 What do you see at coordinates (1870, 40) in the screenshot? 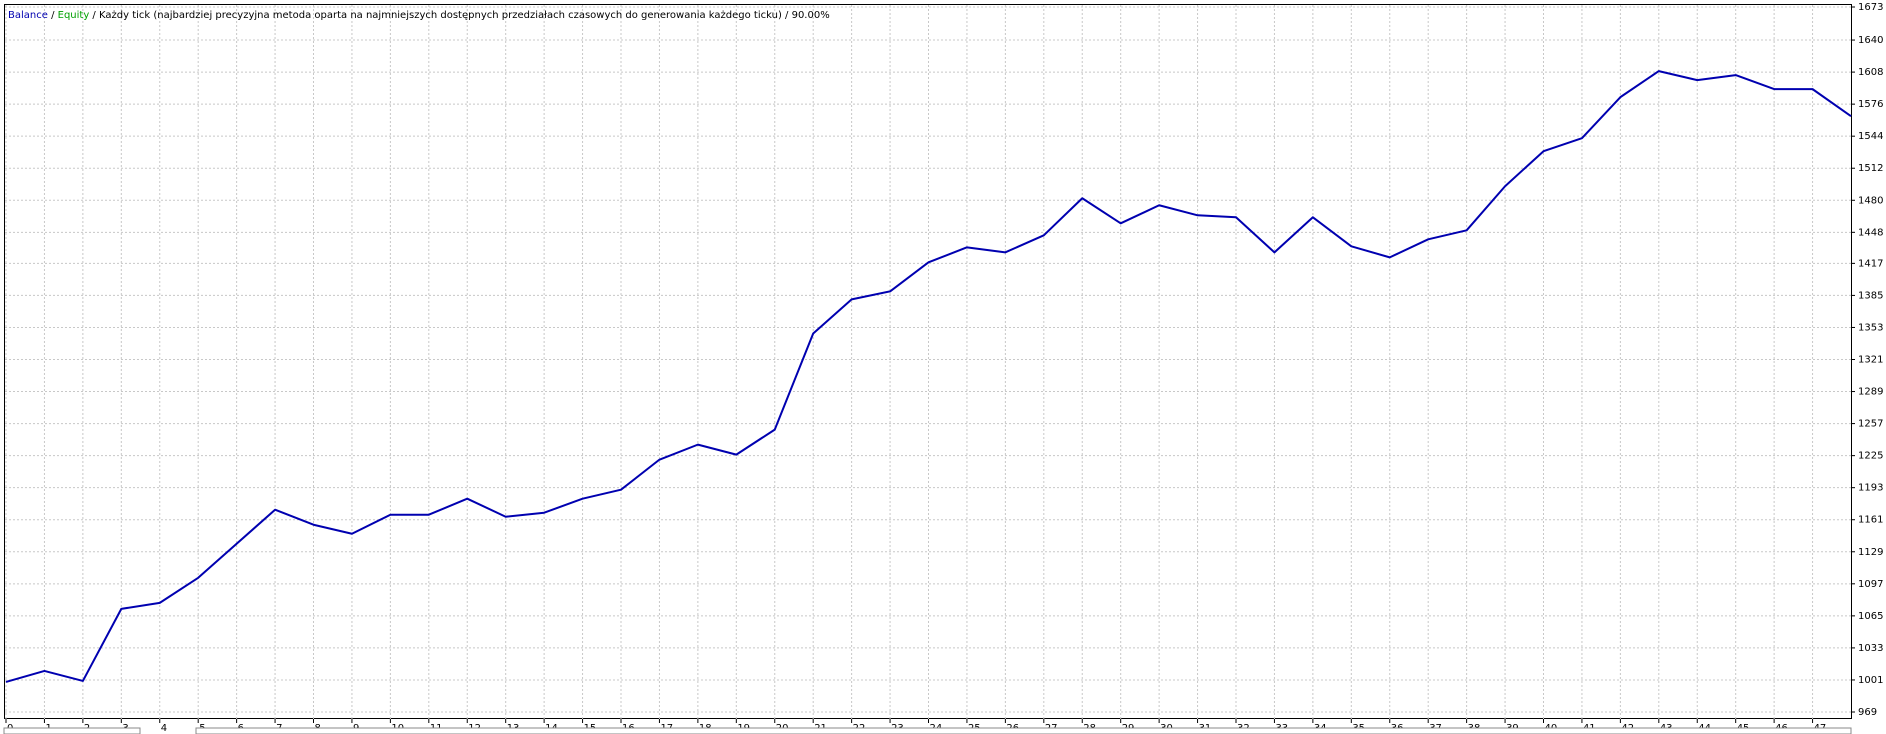
I see `y-tick-label: 1640` at bounding box center [1870, 40].